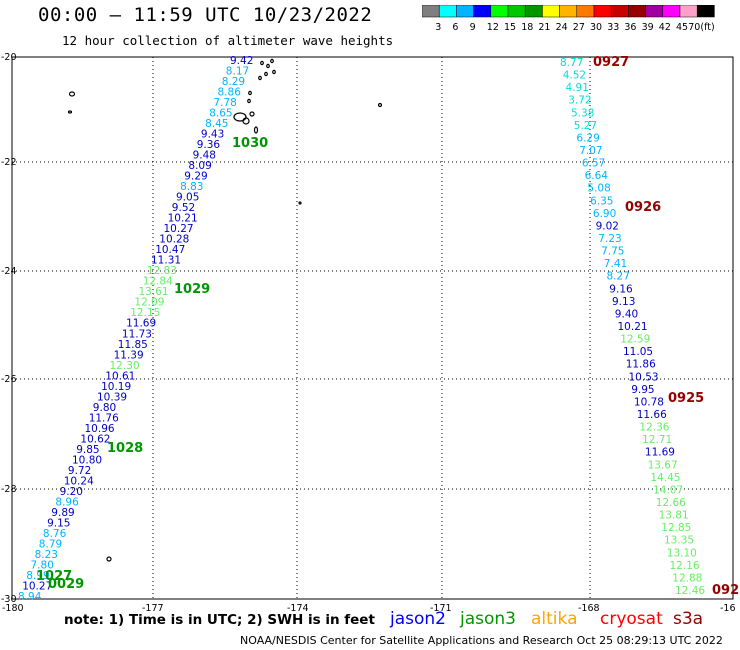 The height and width of the screenshot is (650, 740). I want to click on west-track-swh-label: 10.27, so click(37, 587).